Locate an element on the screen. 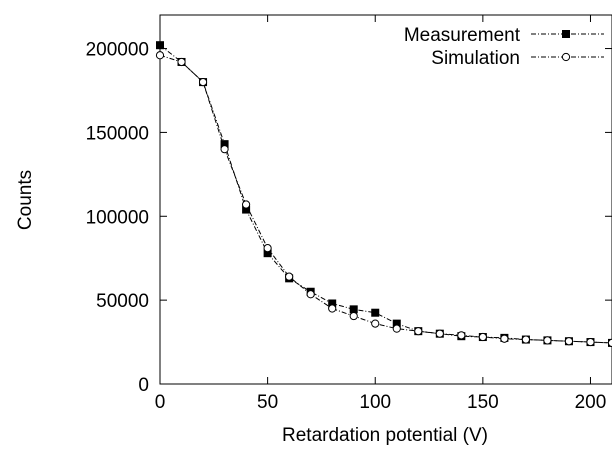 The width and height of the screenshot is (612, 451). y-tick-label: 50000 is located at coordinates (122, 301).